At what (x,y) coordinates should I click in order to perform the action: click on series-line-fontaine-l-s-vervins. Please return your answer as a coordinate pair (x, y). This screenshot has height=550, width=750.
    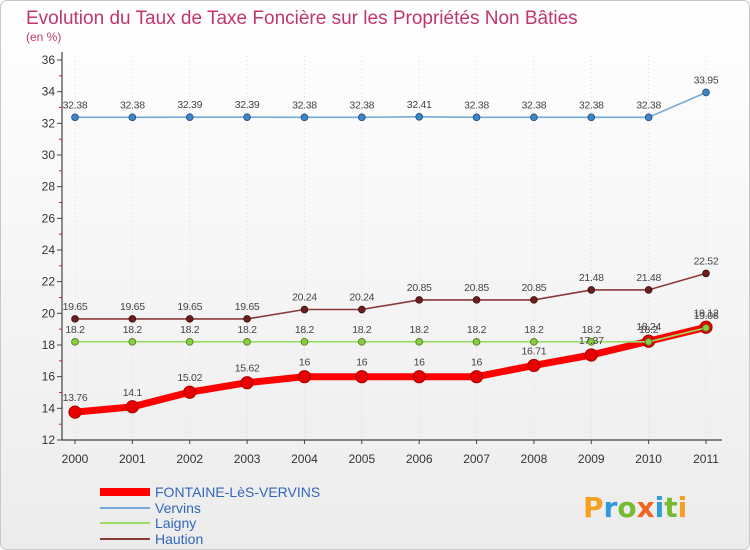
    Looking at the image, I should click on (390, 369).